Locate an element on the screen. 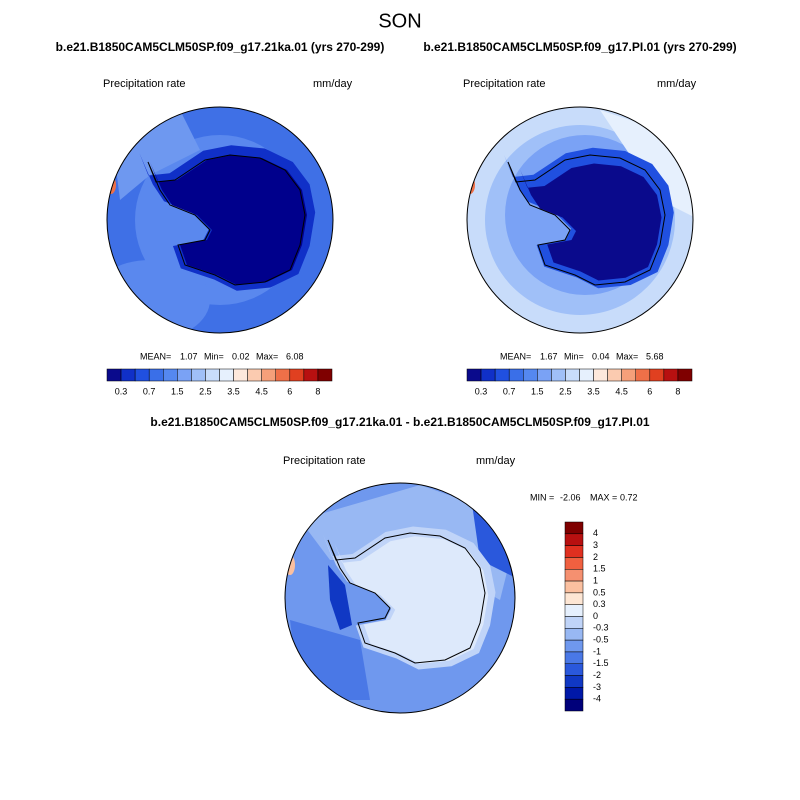 The height and width of the screenshot is (800, 800). colorbar-label: -3 is located at coordinates (597, 687).